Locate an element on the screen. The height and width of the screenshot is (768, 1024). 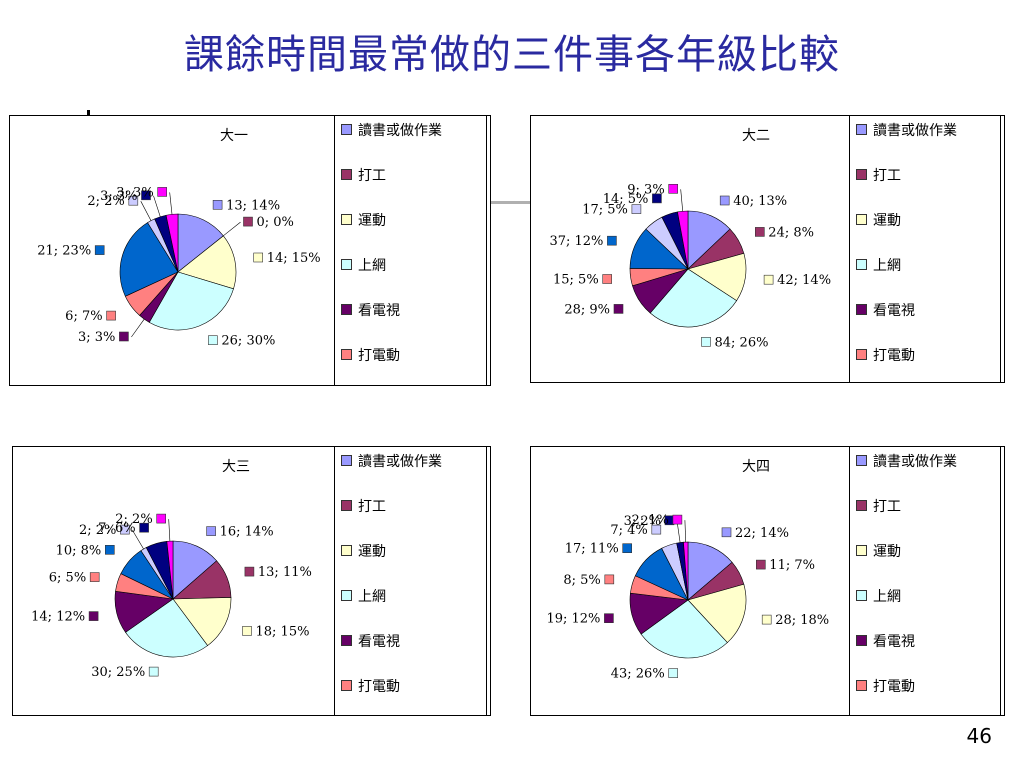
data-label: 15; 5% is located at coordinates (576, 280).